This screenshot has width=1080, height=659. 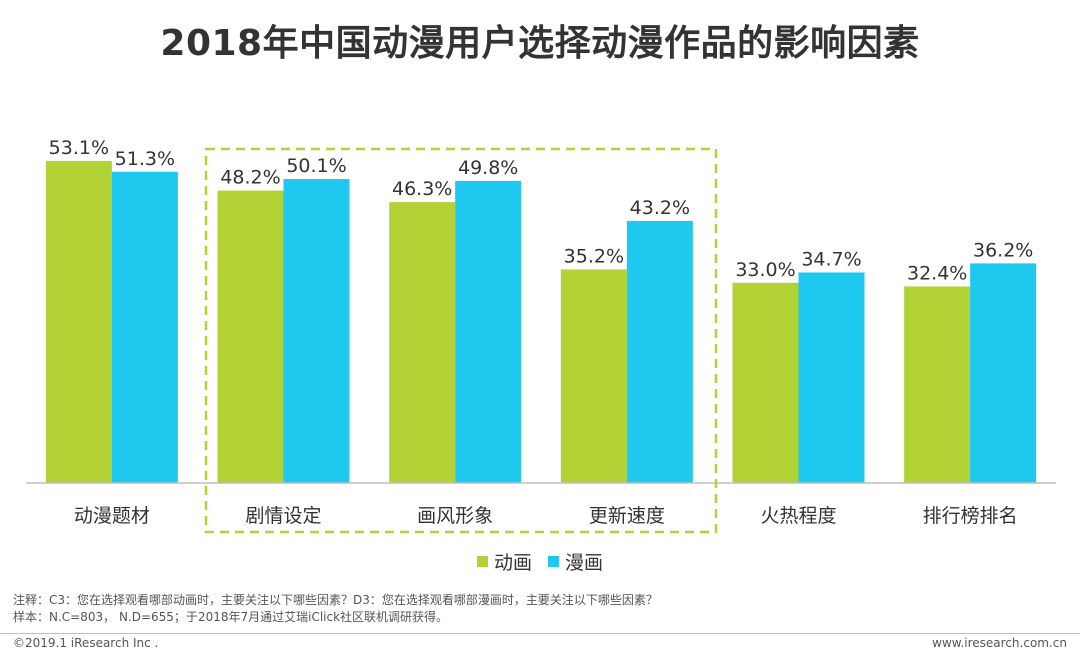 I want to click on category-label-5: 火热程度, so click(x=798, y=516).